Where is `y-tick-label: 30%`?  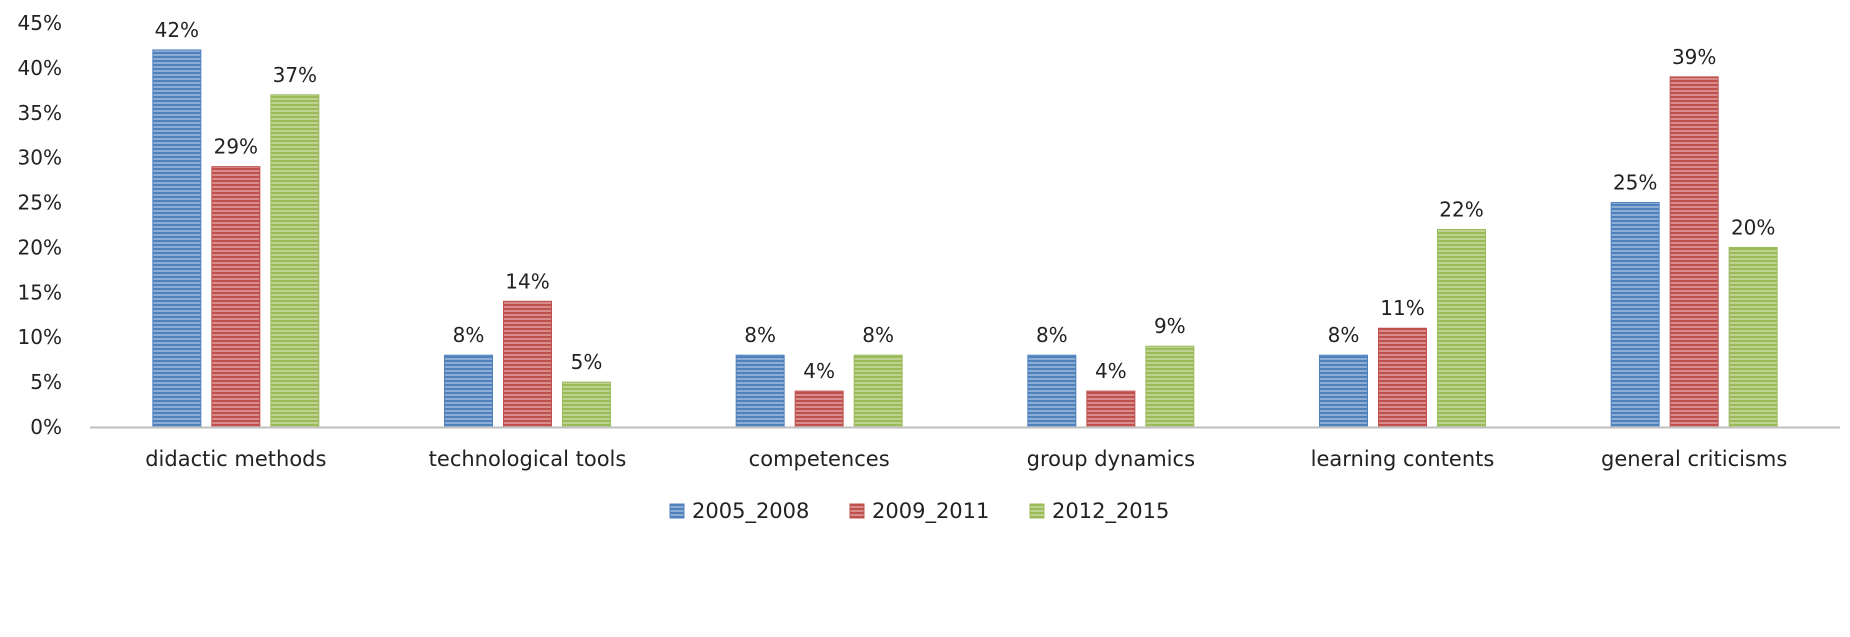 y-tick-label: 30% is located at coordinates (40, 158).